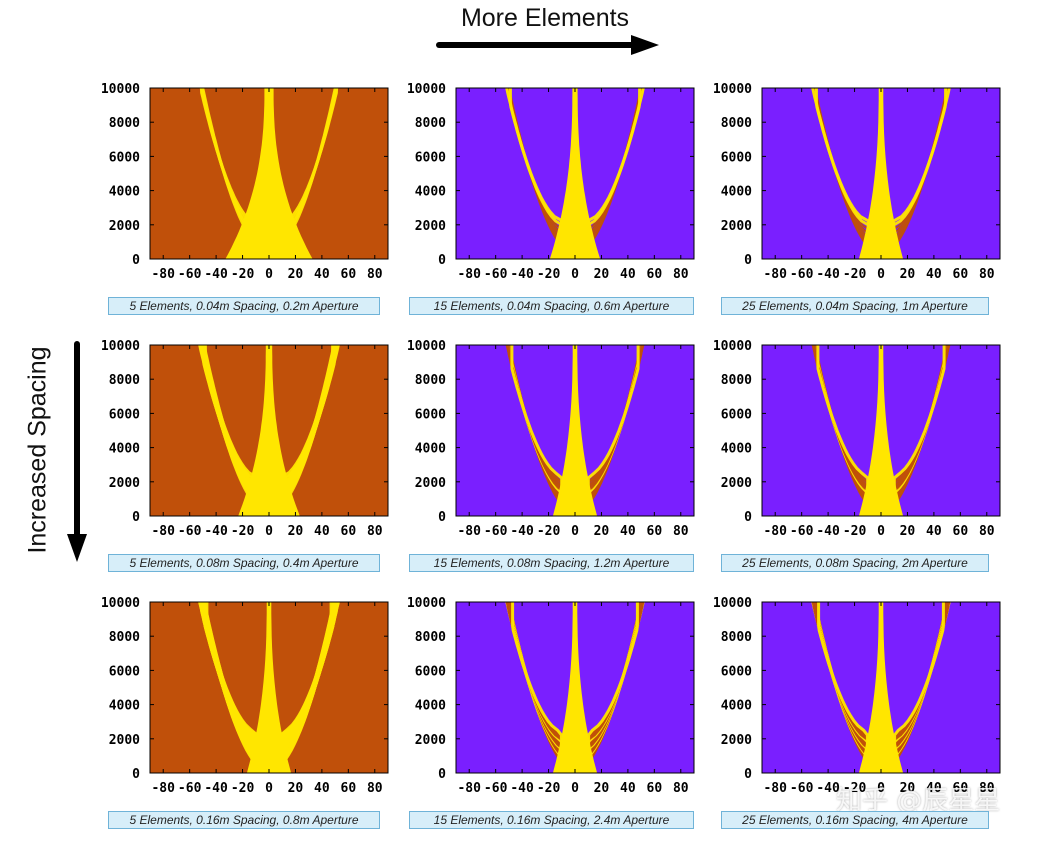 The height and width of the screenshot is (844, 1060). I want to click on down-arrow-icon, so click(77, 451).